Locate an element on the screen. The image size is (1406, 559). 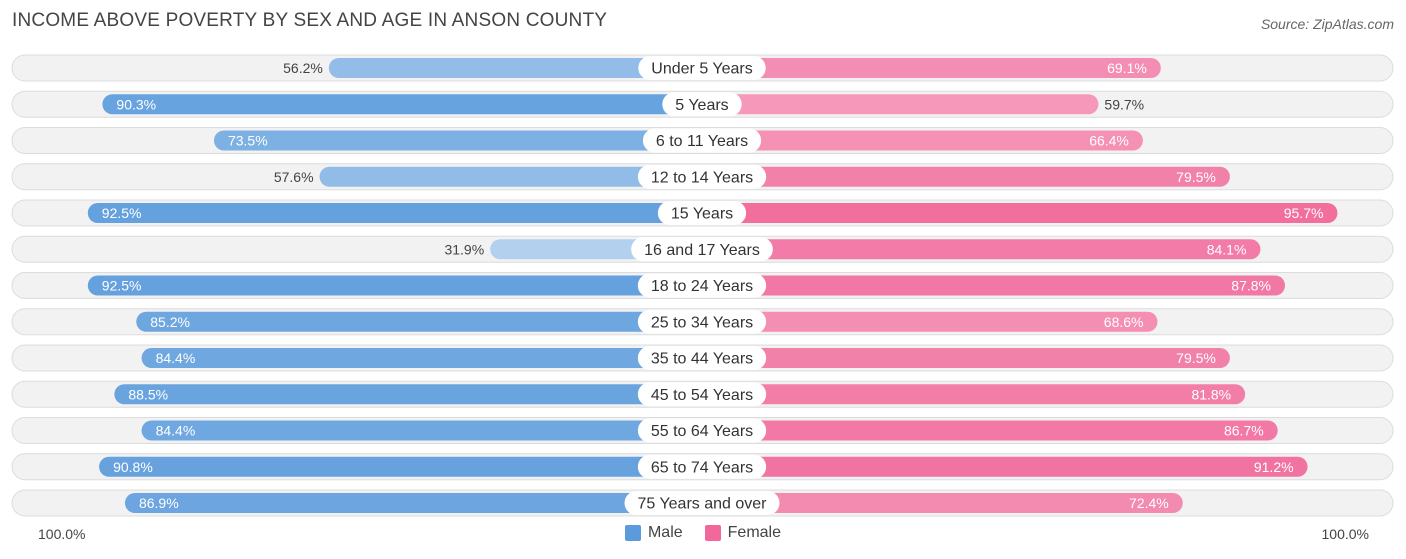
value-label-male: 73.5% is located at coordinates (248, 141).